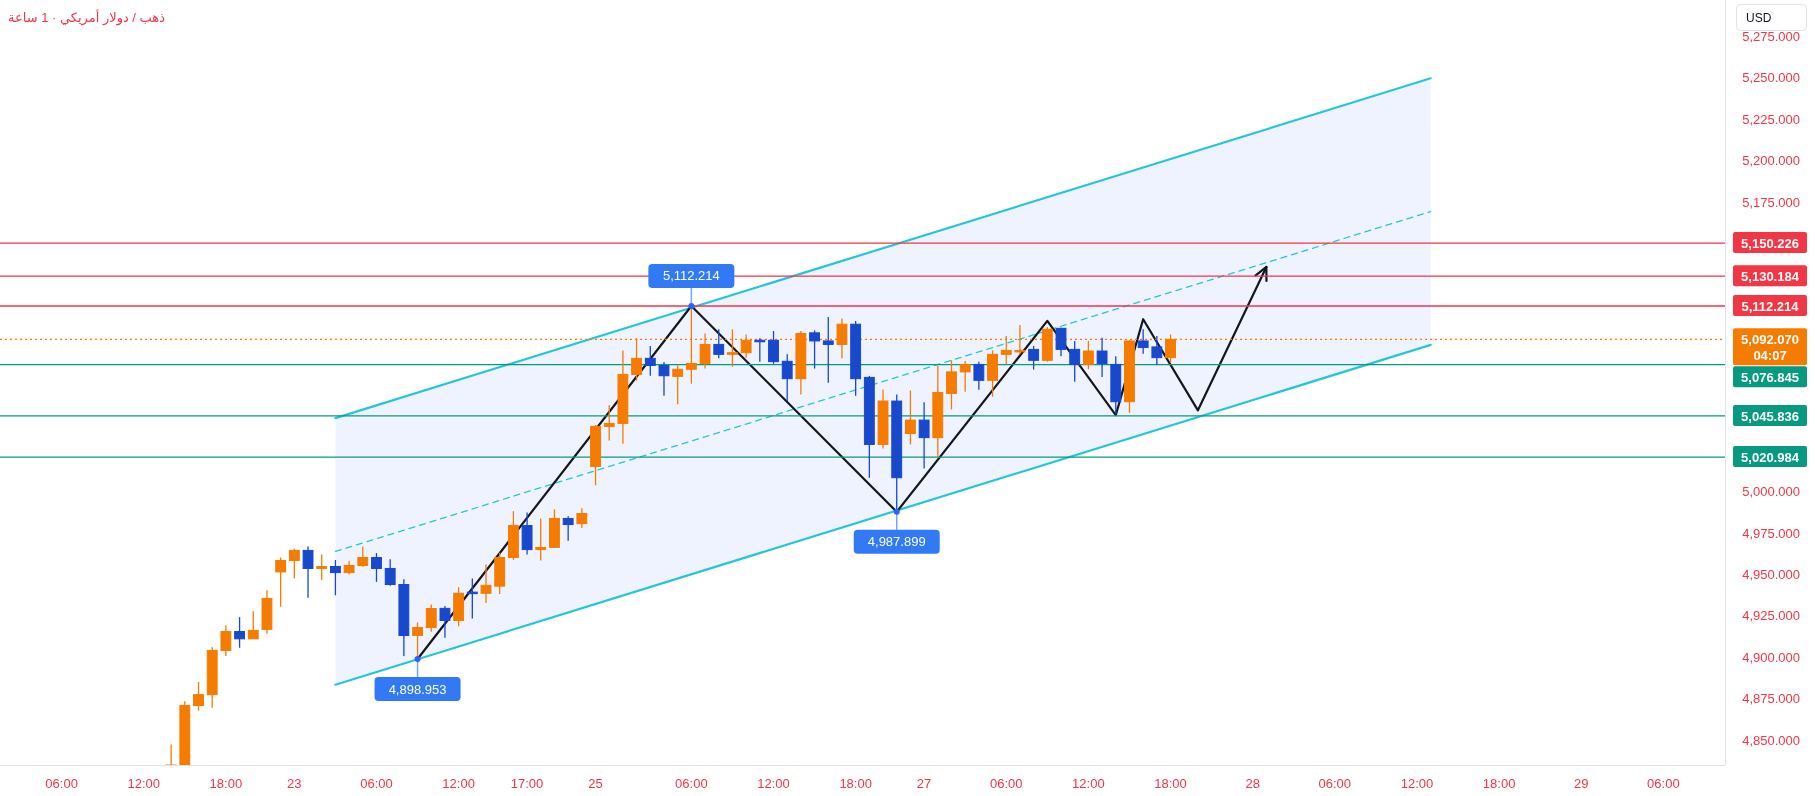 The width and height of the screenshot is (1815, 796). What do you see at coordinates (924, 783) in the screenshot?
I see `x-tick-label: 27` at bounding box center [924, 783].